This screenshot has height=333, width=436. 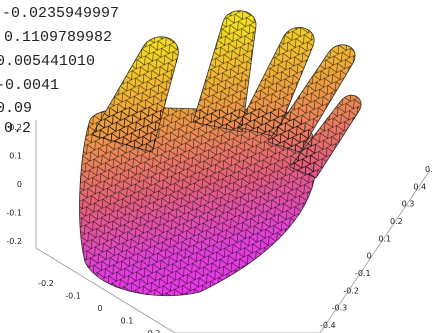 I want to click on overlay-number: -0.0235949997, so click(x=60, y=13).